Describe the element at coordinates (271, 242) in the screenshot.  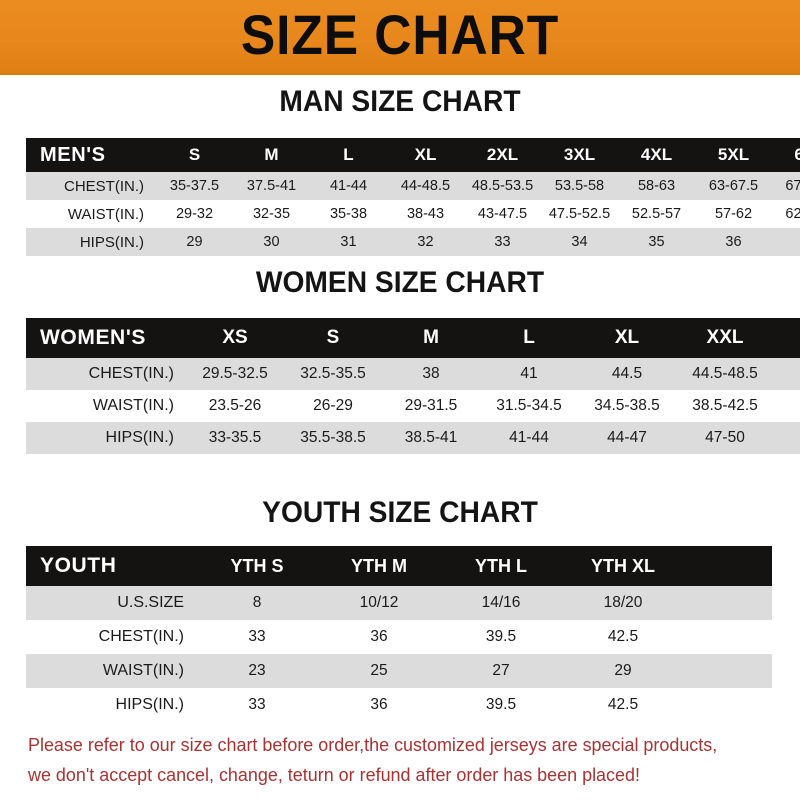
I see `men-hips-m: 30` at that location.